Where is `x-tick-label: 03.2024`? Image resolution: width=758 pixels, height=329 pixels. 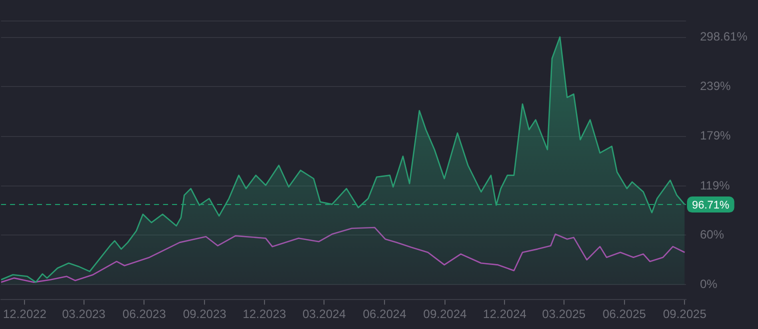 x-tick-label: 03.2024 is located at coordinates (324, 314).